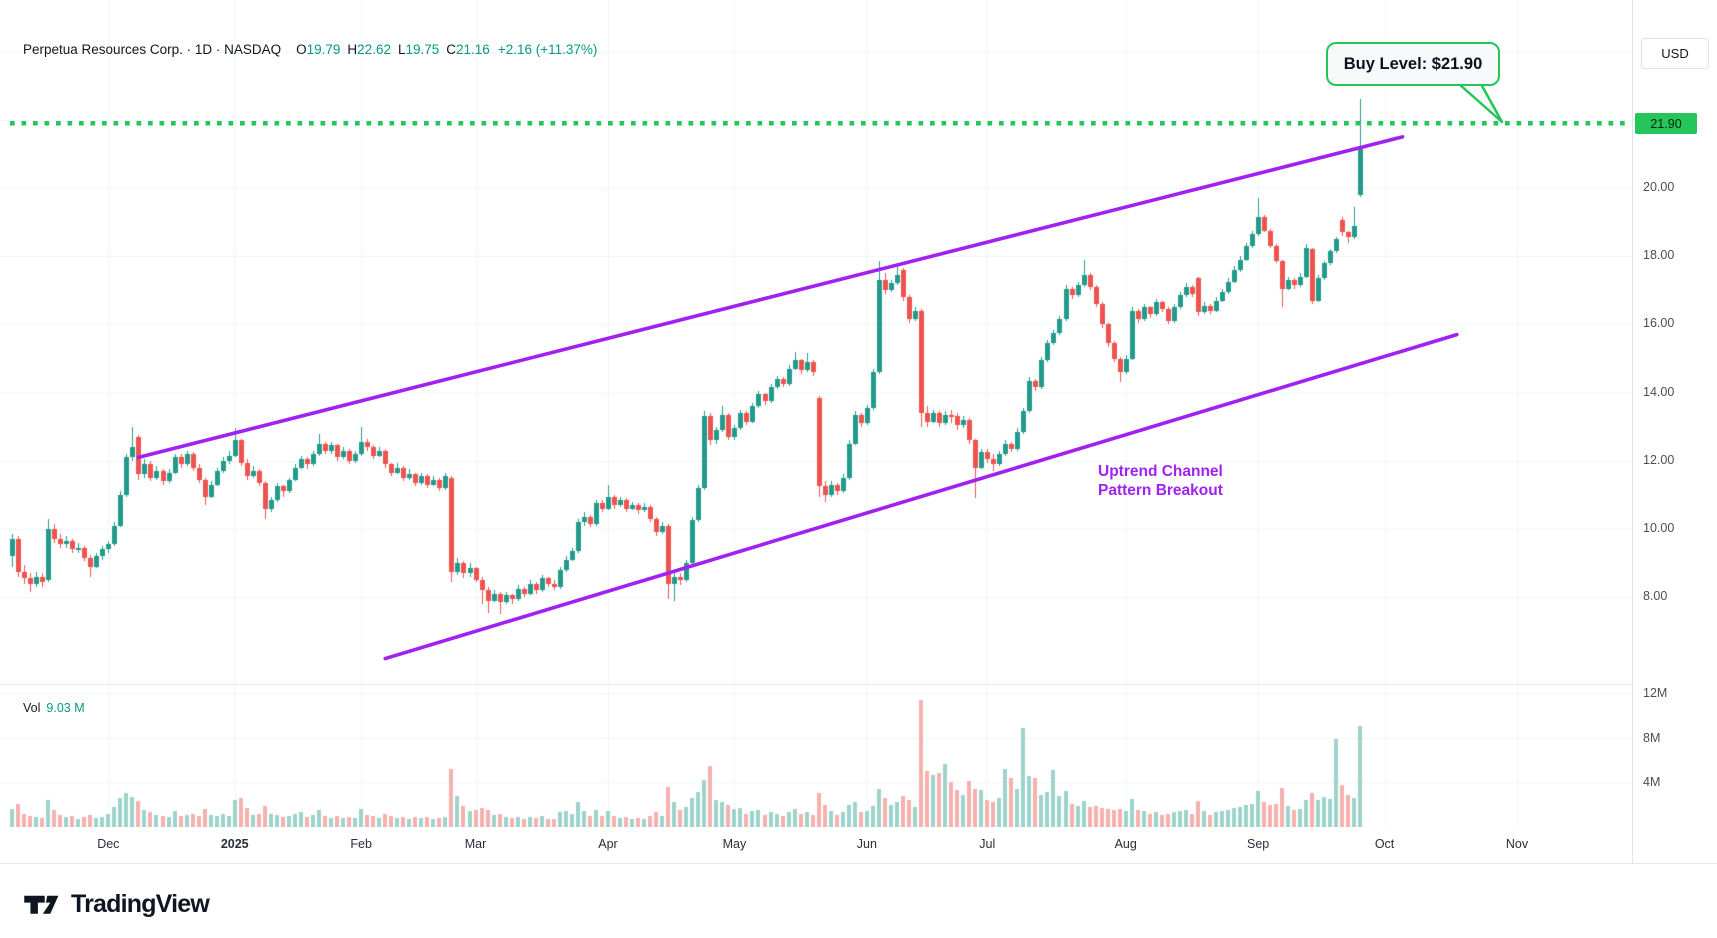 The image size is (1717, 938). What do you see at coordinates (1160, 481) in the screenshot?
I see `channel-pattern-label: Uptrend Channel Pattern Breakout` at bounding box center [1160, 481].